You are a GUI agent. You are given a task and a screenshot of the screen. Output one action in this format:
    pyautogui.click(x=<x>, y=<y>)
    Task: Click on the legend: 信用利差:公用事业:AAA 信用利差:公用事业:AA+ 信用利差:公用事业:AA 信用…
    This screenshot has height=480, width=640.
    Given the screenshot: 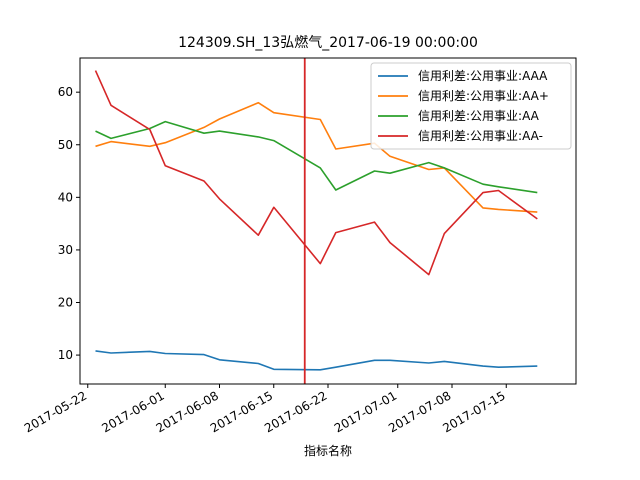 What is the action you would take?
    pyautogui.click(x=471, y=106)
    